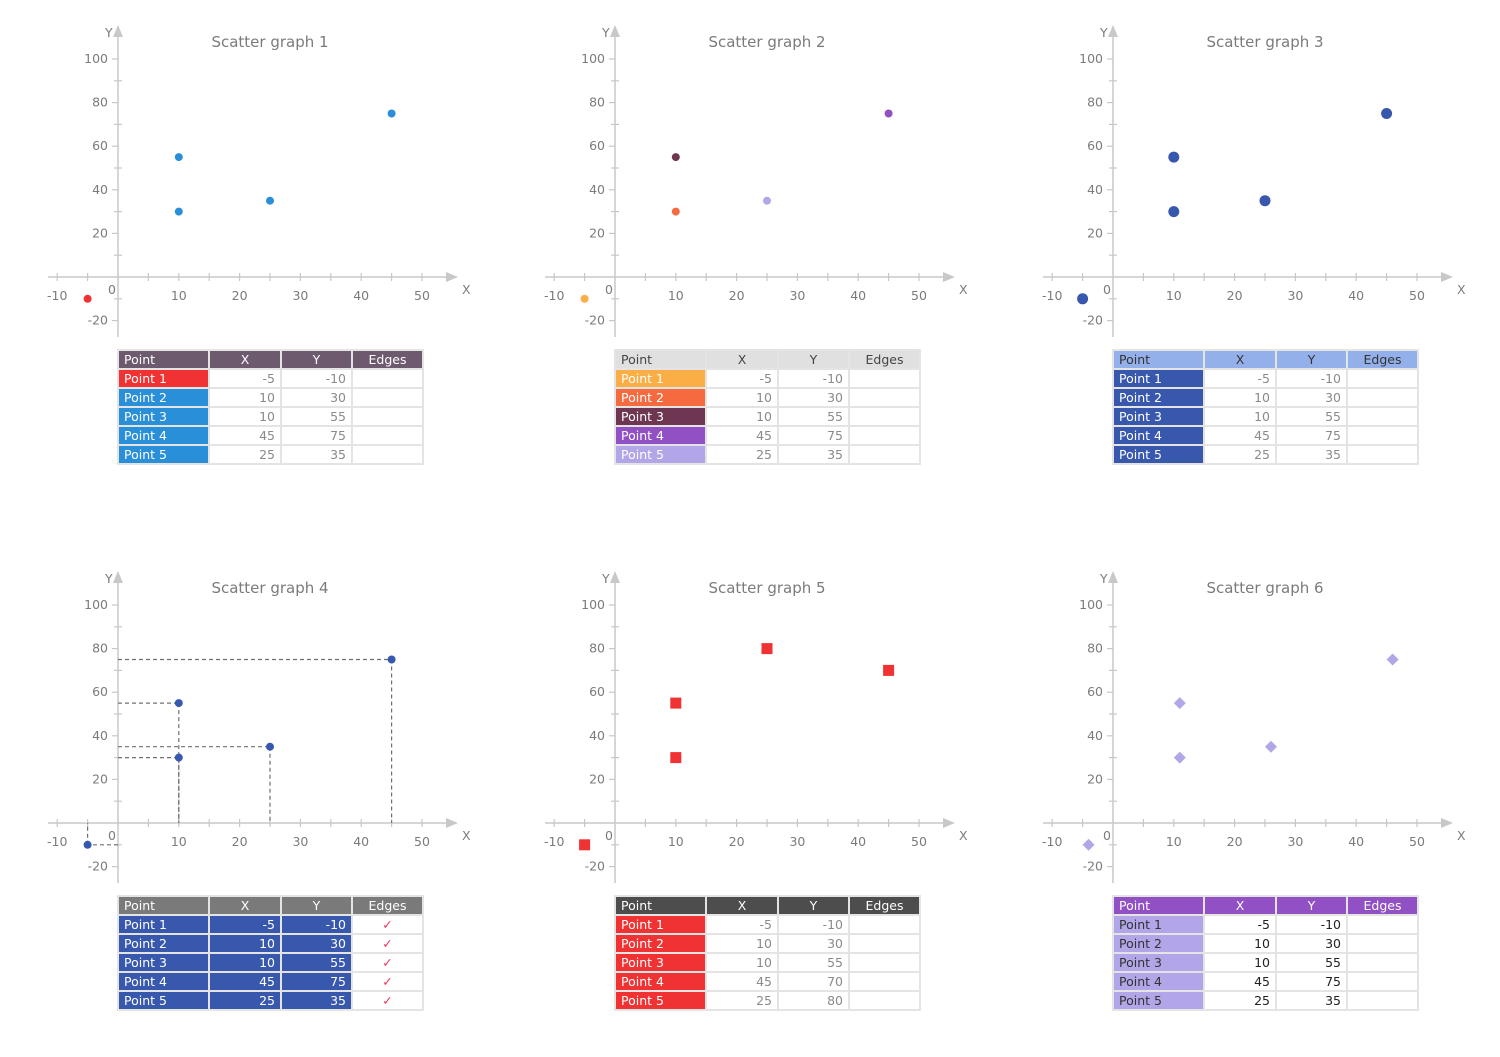 Image resolution: width=1500 pixels, height=1057 pixels. I want to click on table-row: Point 2 10 30, so click(1265, 397).